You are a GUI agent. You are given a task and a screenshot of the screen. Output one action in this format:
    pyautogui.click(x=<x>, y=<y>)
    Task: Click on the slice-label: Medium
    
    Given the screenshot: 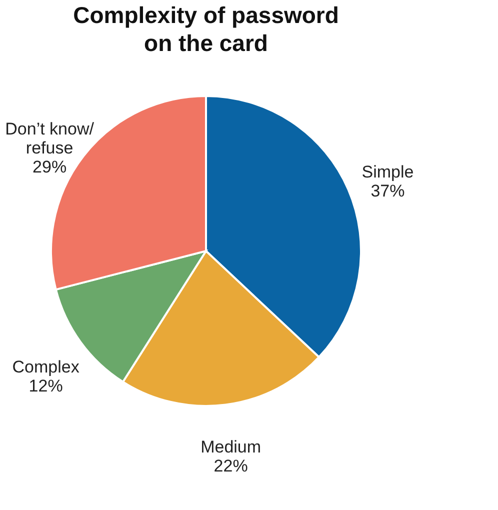 What is the action you would take?
    pyautogui.click(x=231, y=446)
    